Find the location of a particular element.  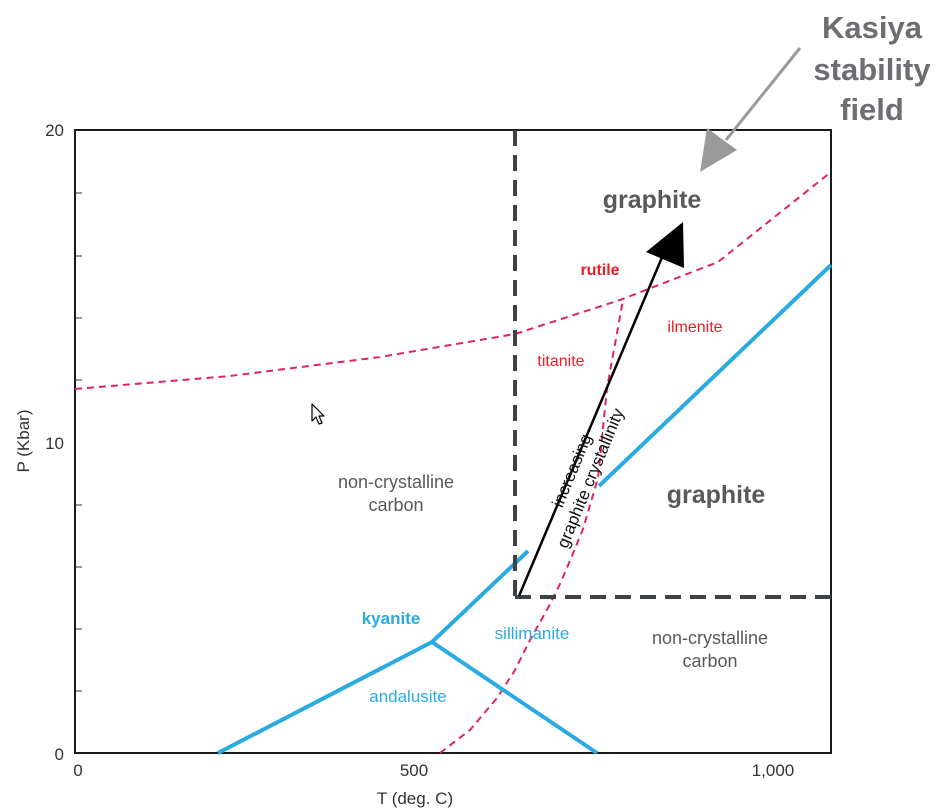

label-non-crystalline-left-1: non-crystalline is located at coordinates (396, 482).